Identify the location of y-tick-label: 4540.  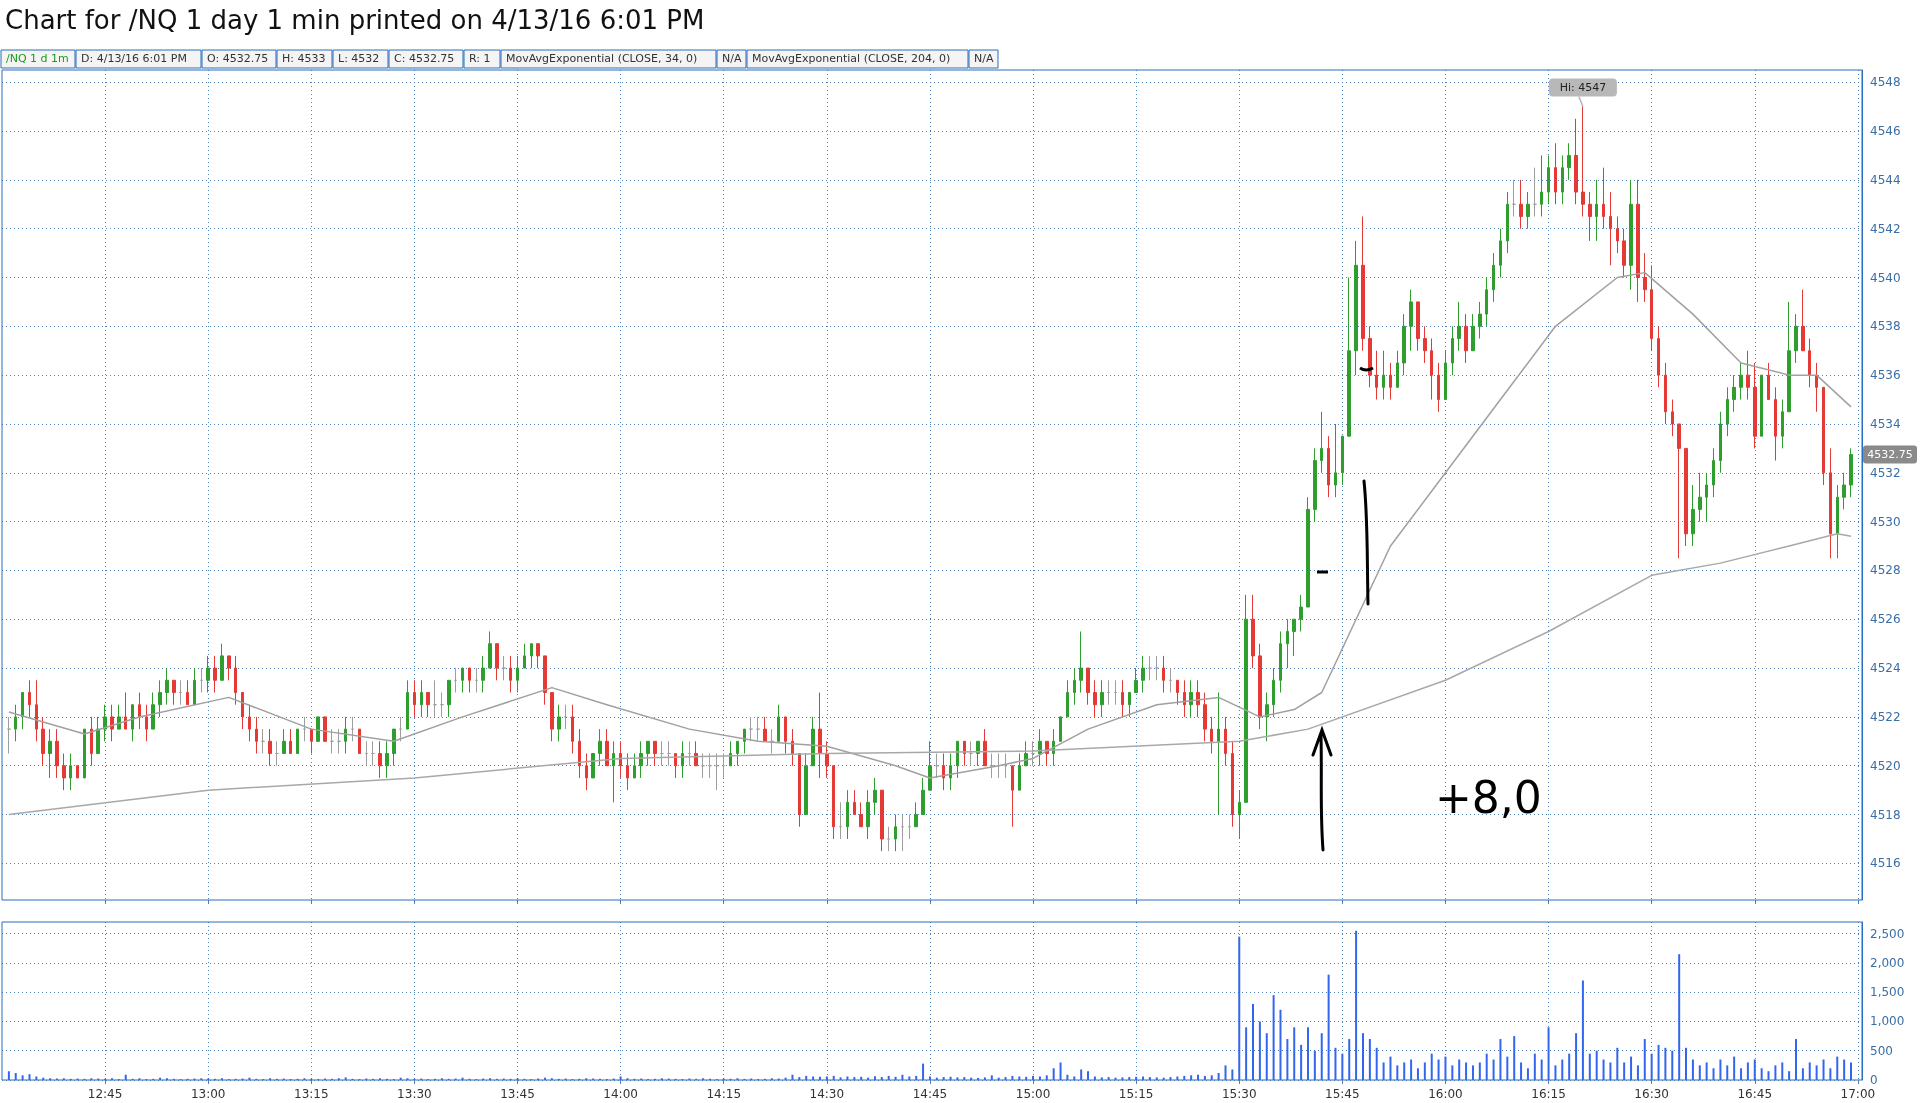
(1885, 277).